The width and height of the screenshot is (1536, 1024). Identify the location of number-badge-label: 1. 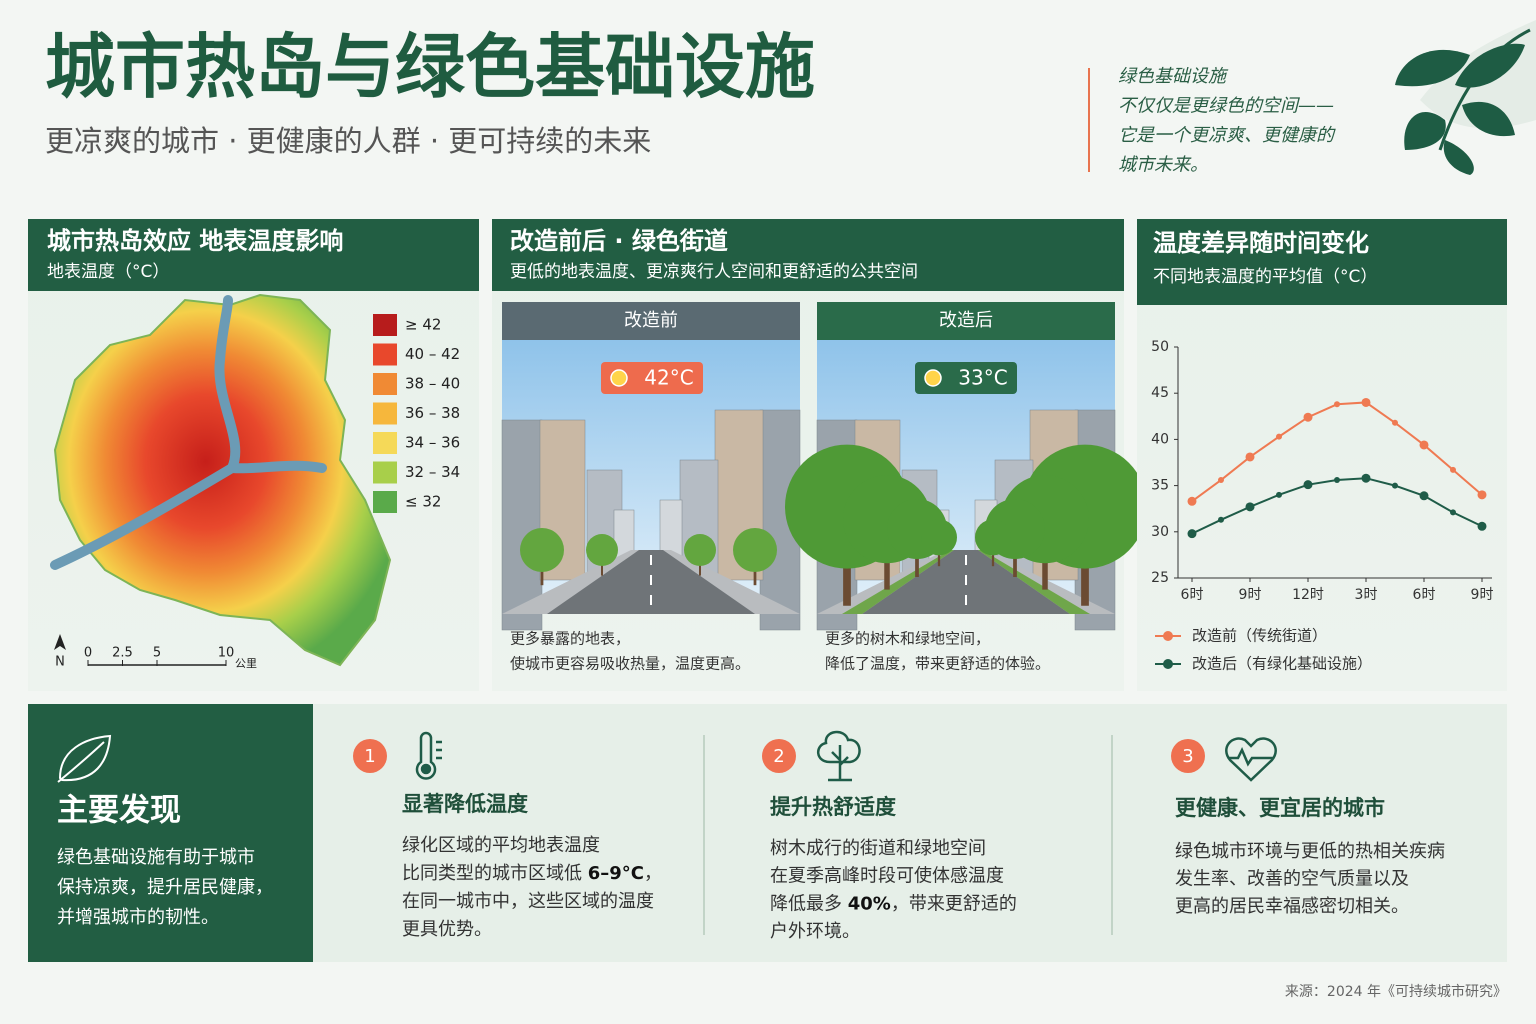
(369, 756).